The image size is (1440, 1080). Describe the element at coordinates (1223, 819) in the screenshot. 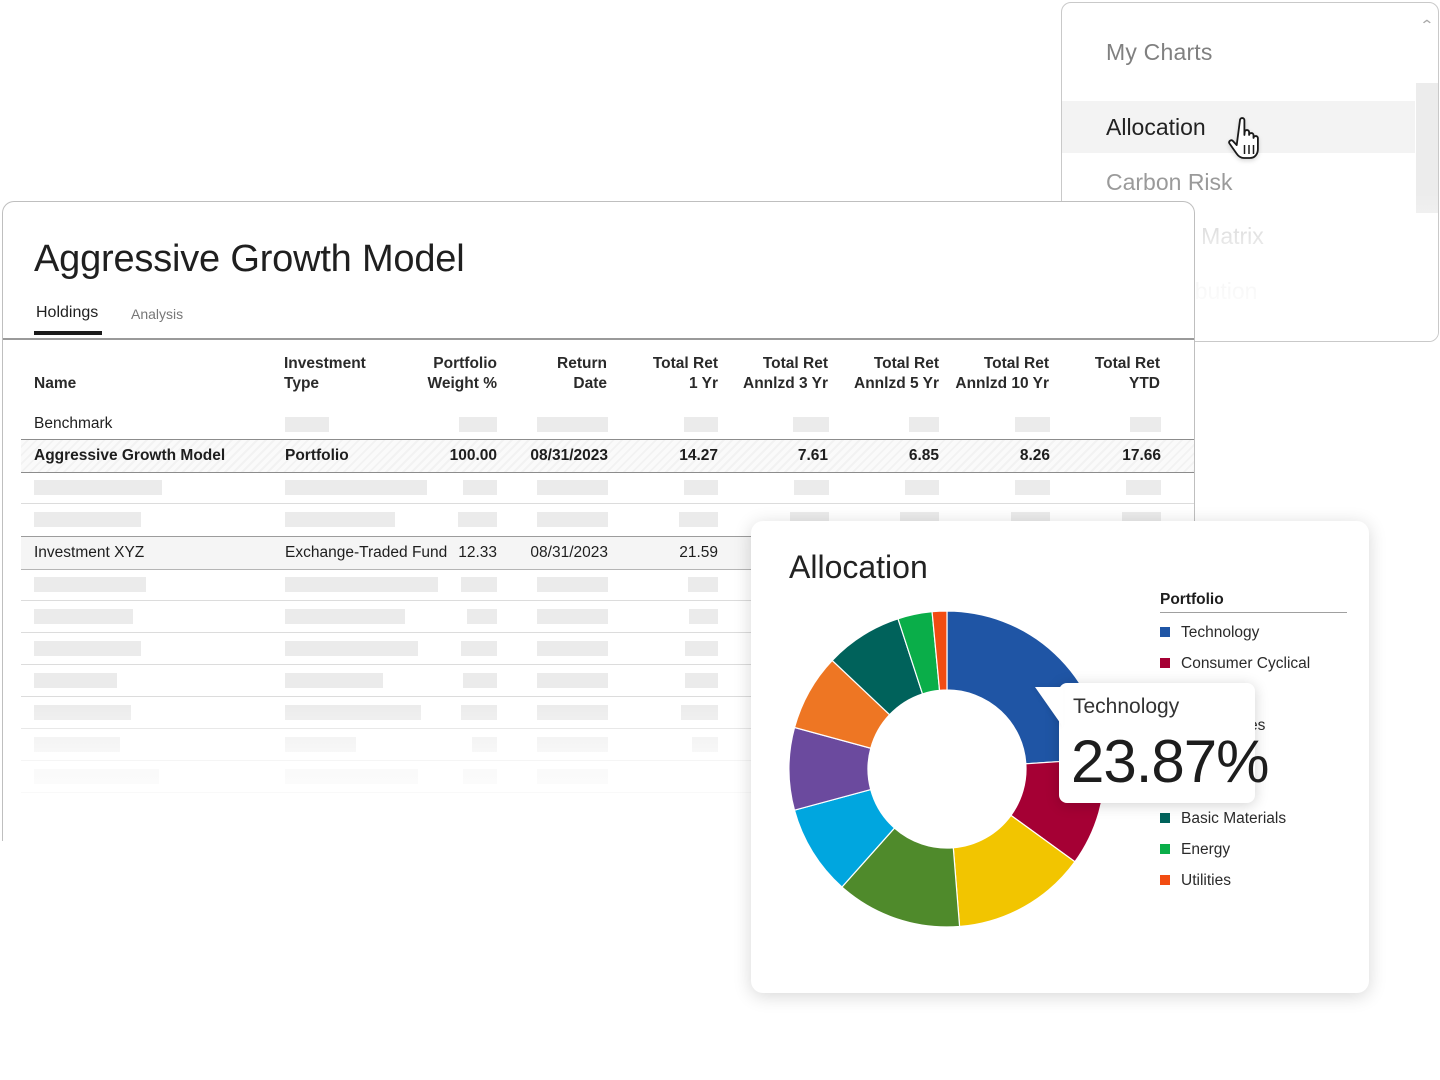

I see `legend-item: Basic Materials` at that location.